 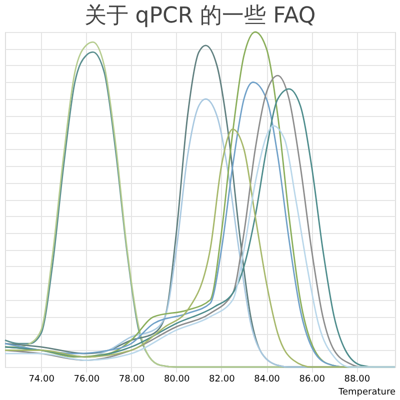 What do you see at coordinates (366, 393) in the screenshot?
I see `x-axis-title: Temperature` at bounding box center [366, 393].